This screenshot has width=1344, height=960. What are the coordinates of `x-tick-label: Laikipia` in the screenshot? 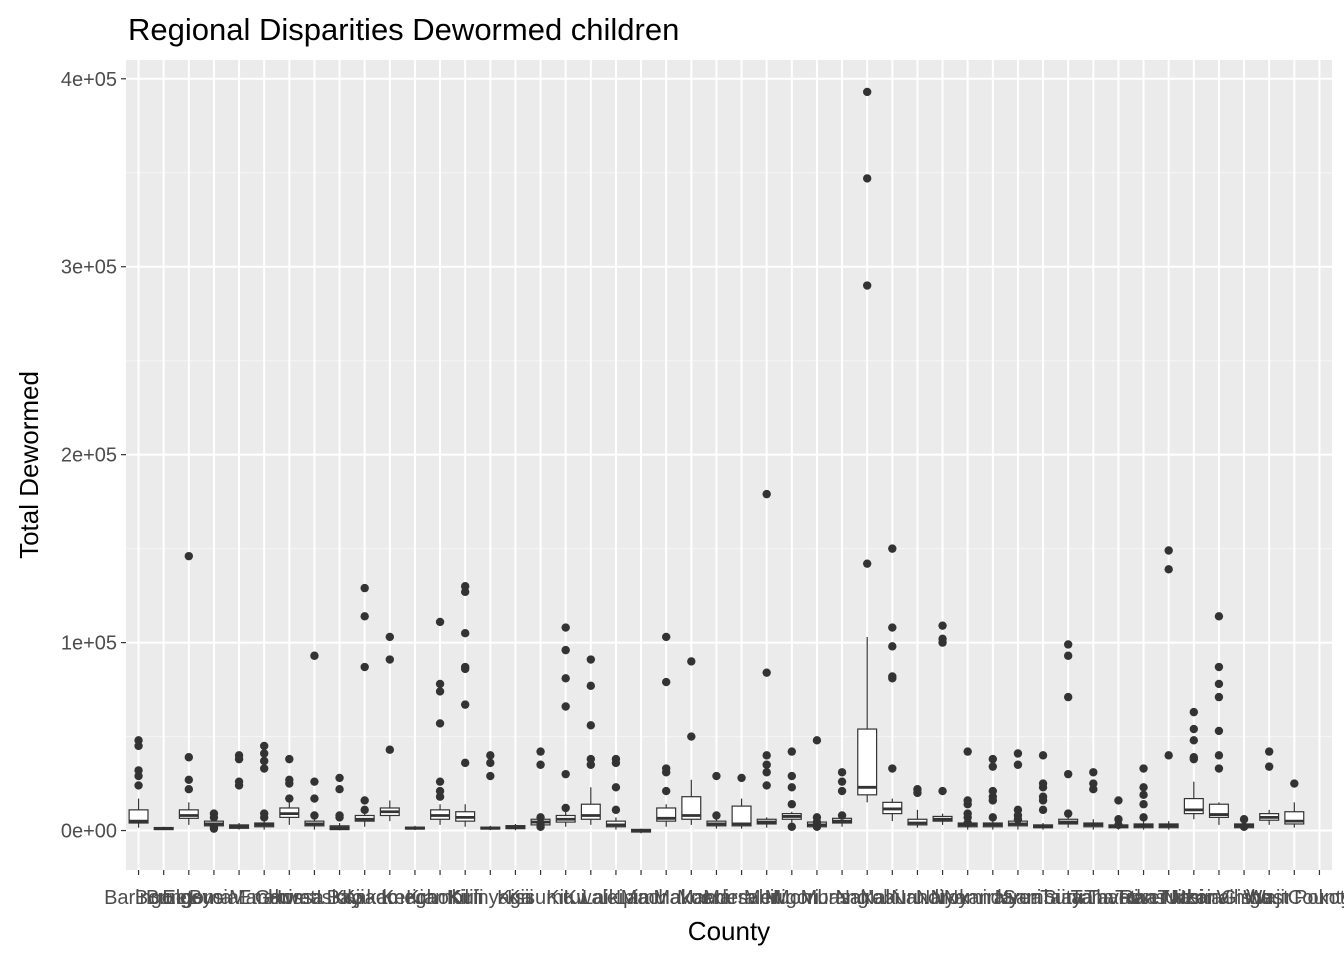 It's located at (616, 898).